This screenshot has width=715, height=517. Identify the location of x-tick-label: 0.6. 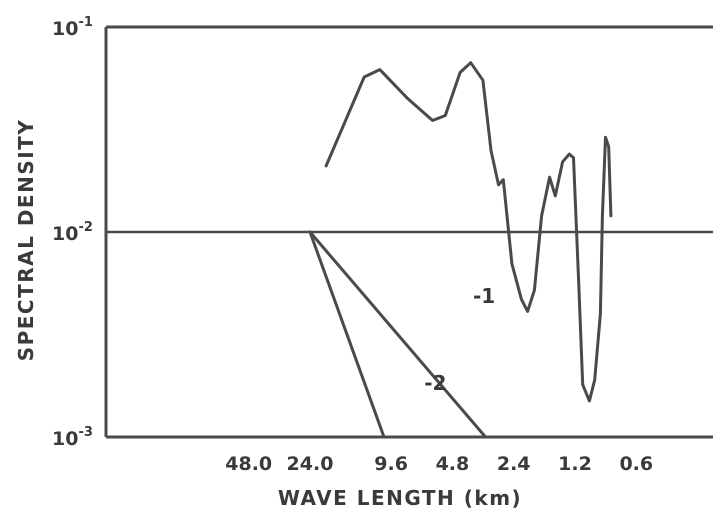
(636, 464).